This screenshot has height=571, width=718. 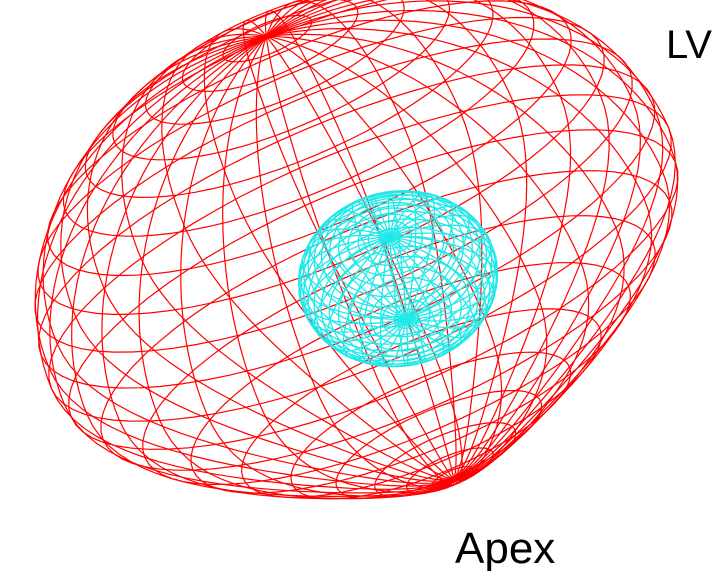 What do you see at coordinates (689, 45) in the screenshot?
I see `lv-label: LV` at bounding box center [689, 45].